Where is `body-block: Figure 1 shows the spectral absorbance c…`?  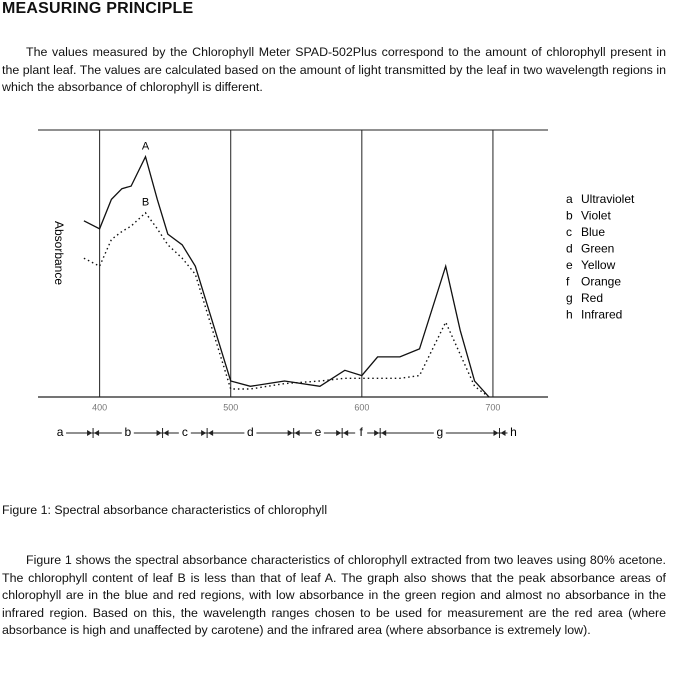 body-block: Figure 1 shows the spectral absorbance c… is located at coordinates (334, 596).